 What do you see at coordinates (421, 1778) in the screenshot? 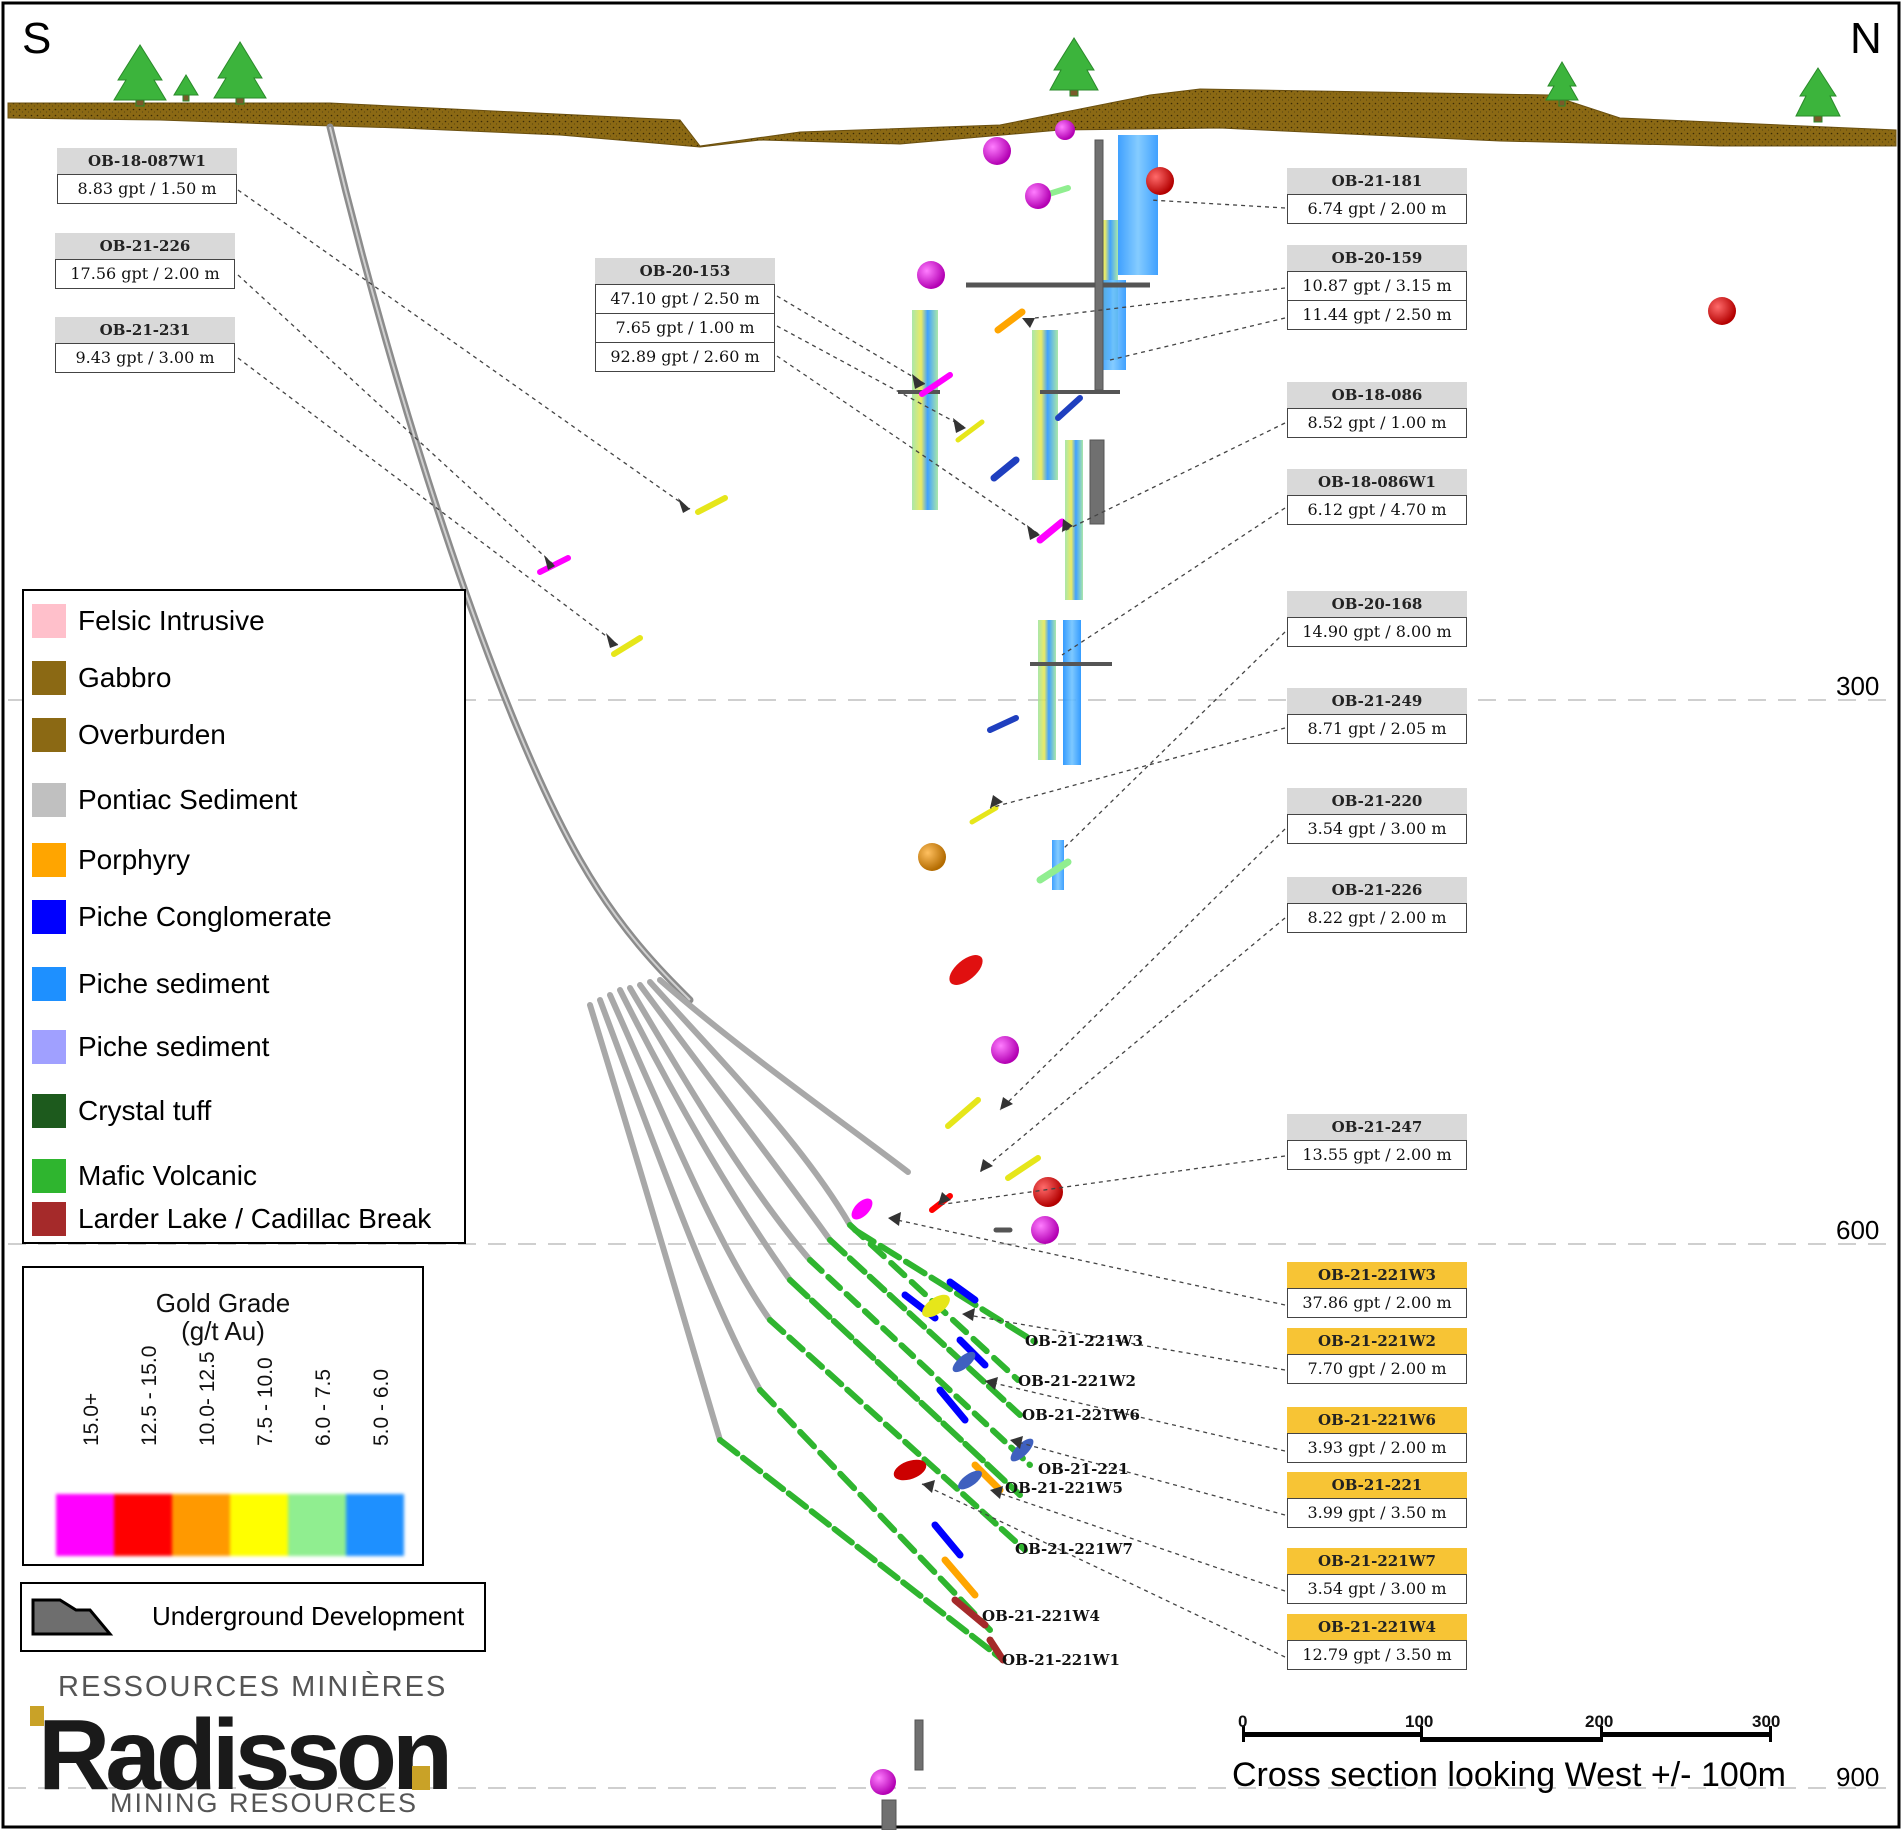
I see `logo-gold-accent` at bounding box center [421, 1778].